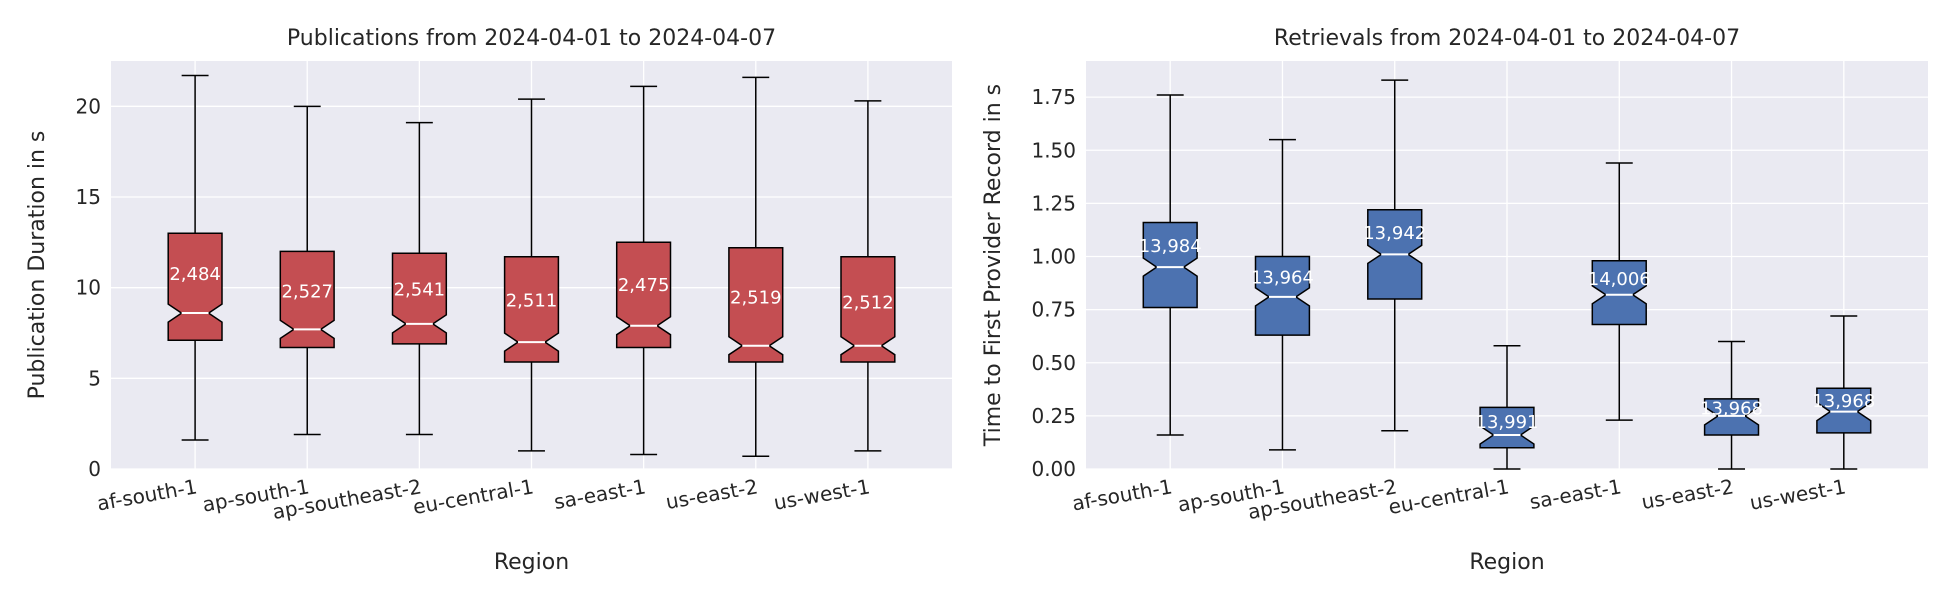  What do you see at coordinates (1394, 255) in the screenshot?
I see `box-ap-southeast-2: 13,942` at bounding box center [1394, 255].